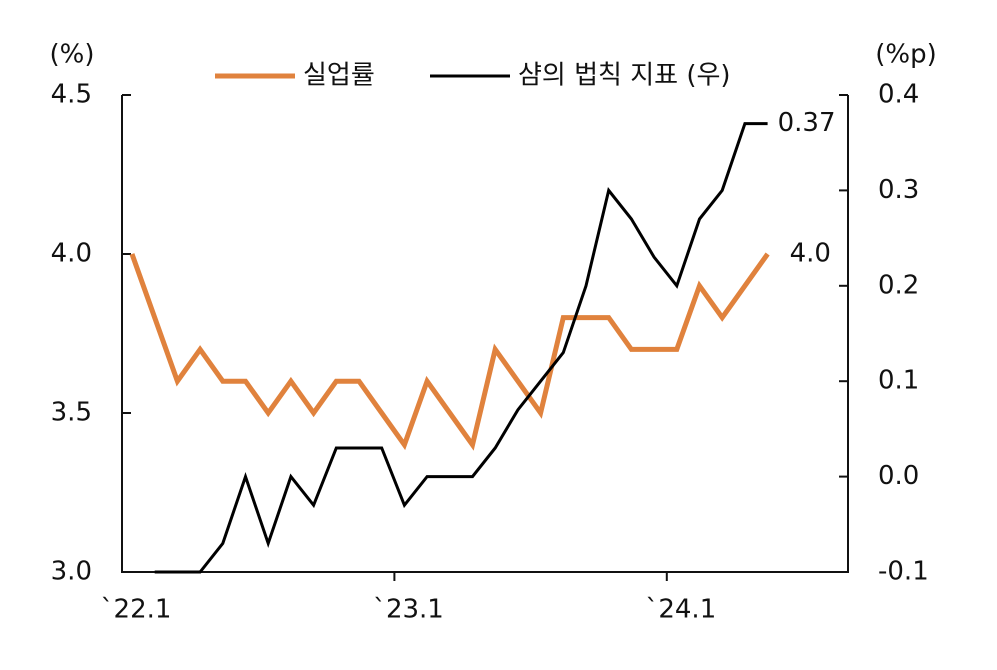 Image resolution: width=997 pixels, height=670 pixels. Describe the element at coordinates (408, 610) in the screenshot. I see `x-tick-label: `23.1` at that location.